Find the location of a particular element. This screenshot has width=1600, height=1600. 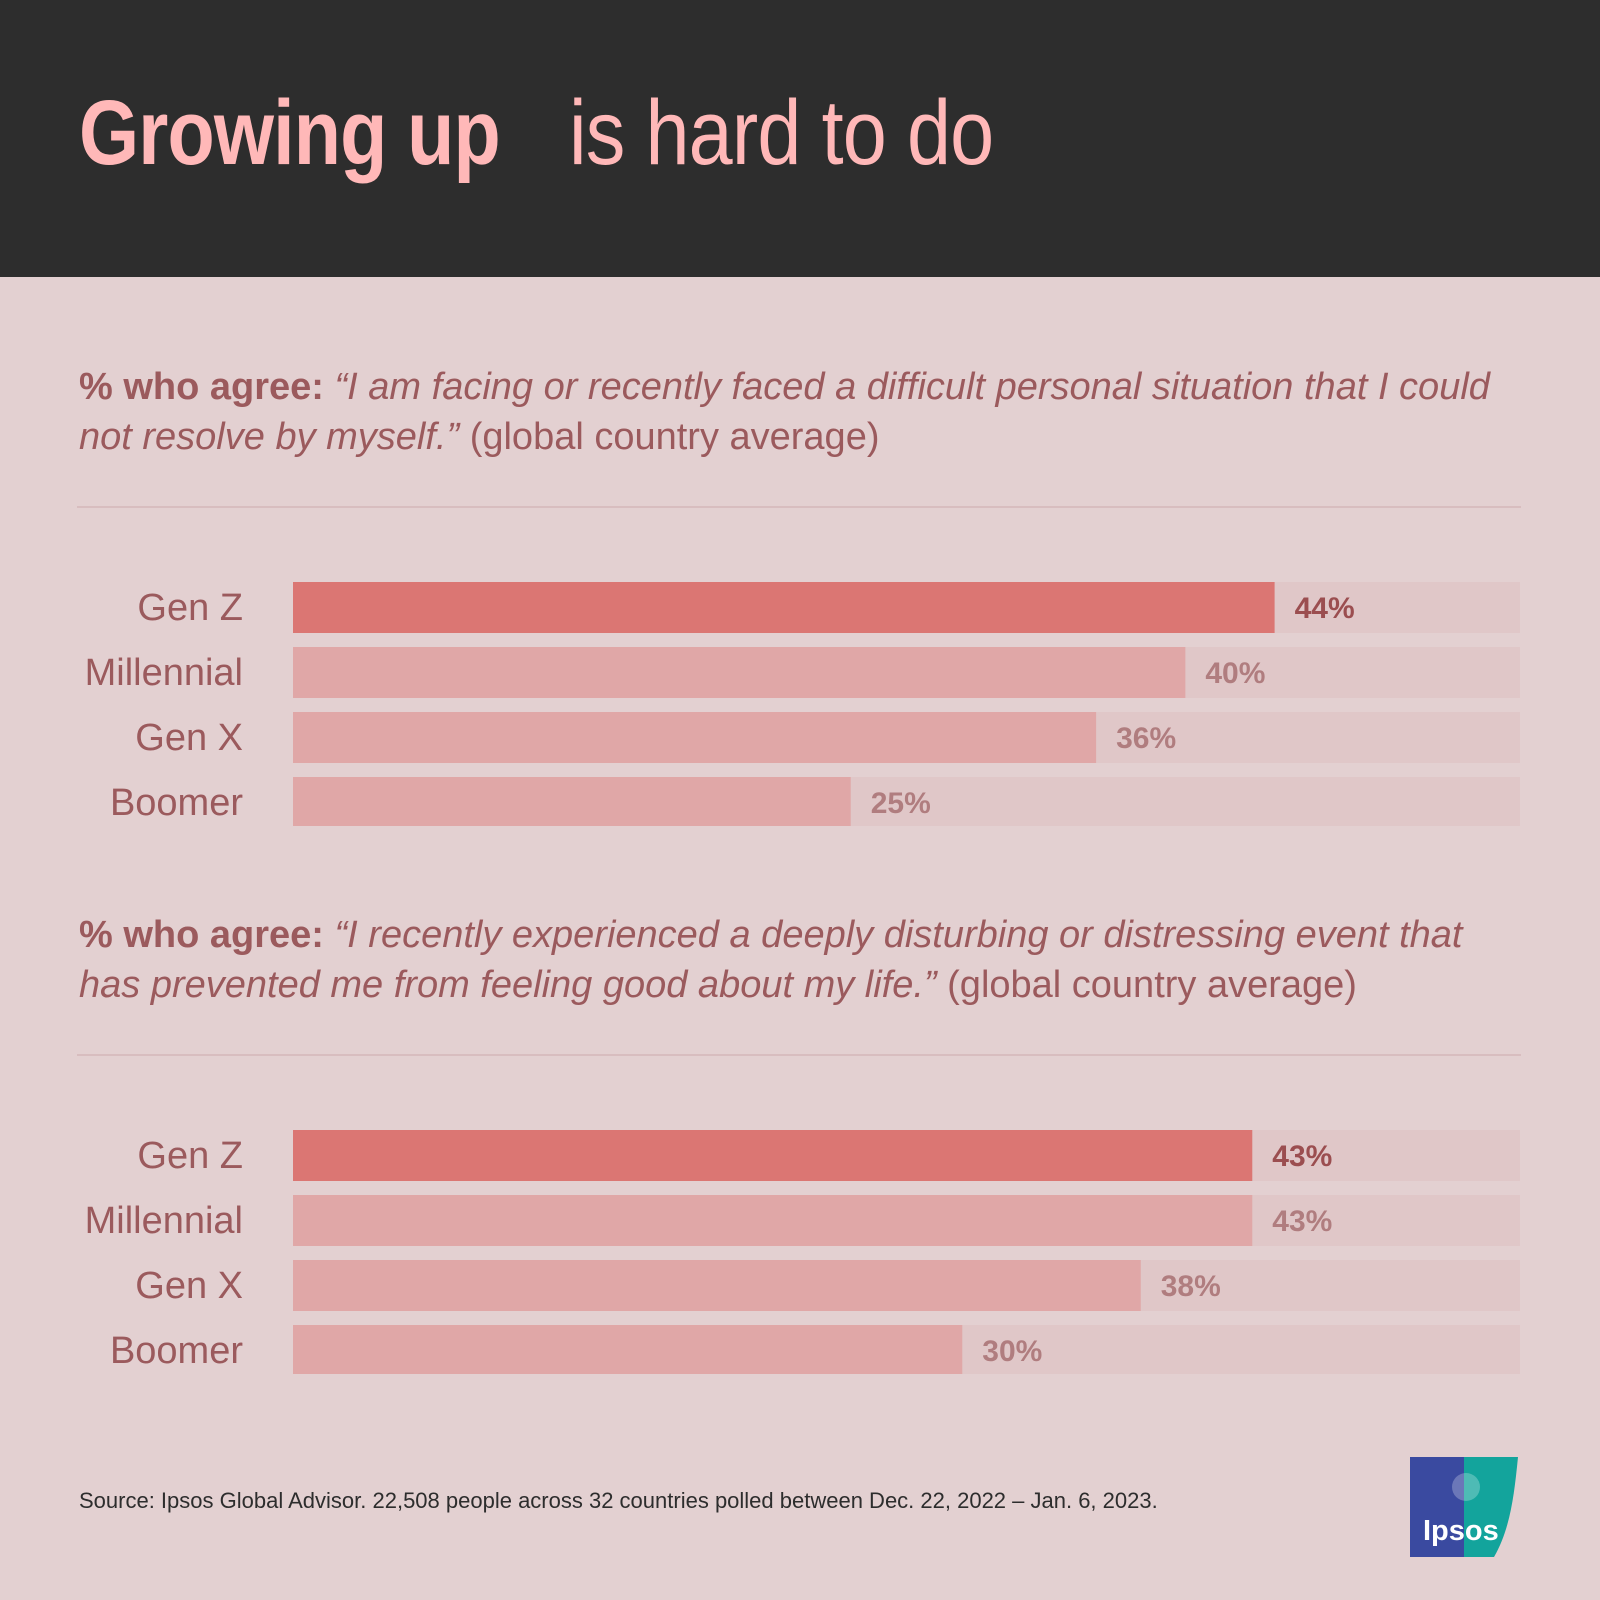

value-label-millennial: 40% is located at coordinates (1235, 673).